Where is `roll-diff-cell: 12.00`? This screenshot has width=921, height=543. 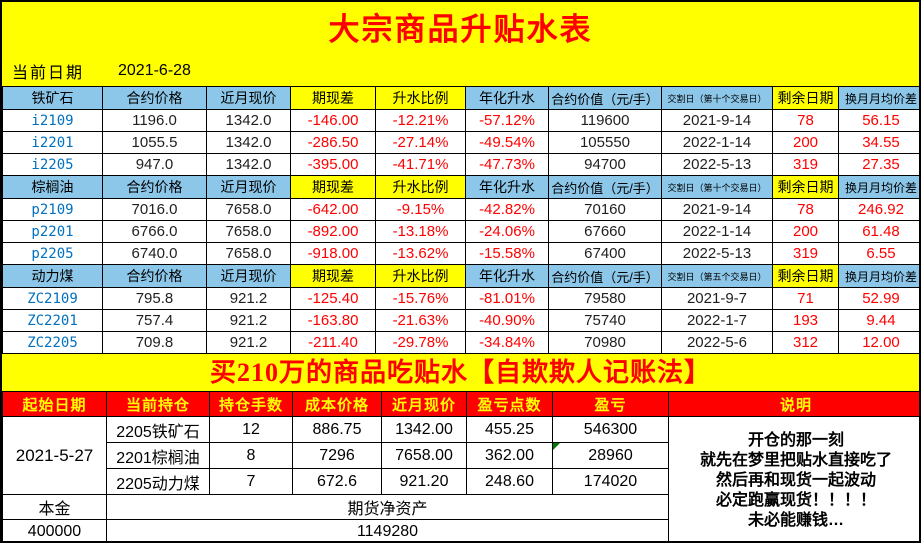 roll-diff-cell: 12.00 is located at coordinates (878, 342).